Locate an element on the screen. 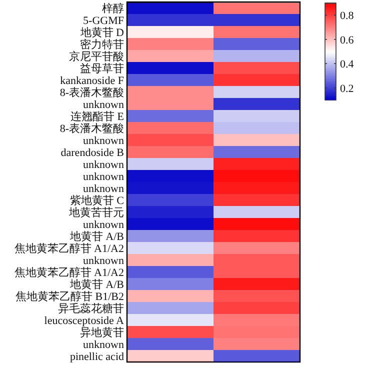 The image size is (369, 369). y-tick-label: 焦地黄苯乙醇苷 B1/B2 is located at coordinates (70, 296).